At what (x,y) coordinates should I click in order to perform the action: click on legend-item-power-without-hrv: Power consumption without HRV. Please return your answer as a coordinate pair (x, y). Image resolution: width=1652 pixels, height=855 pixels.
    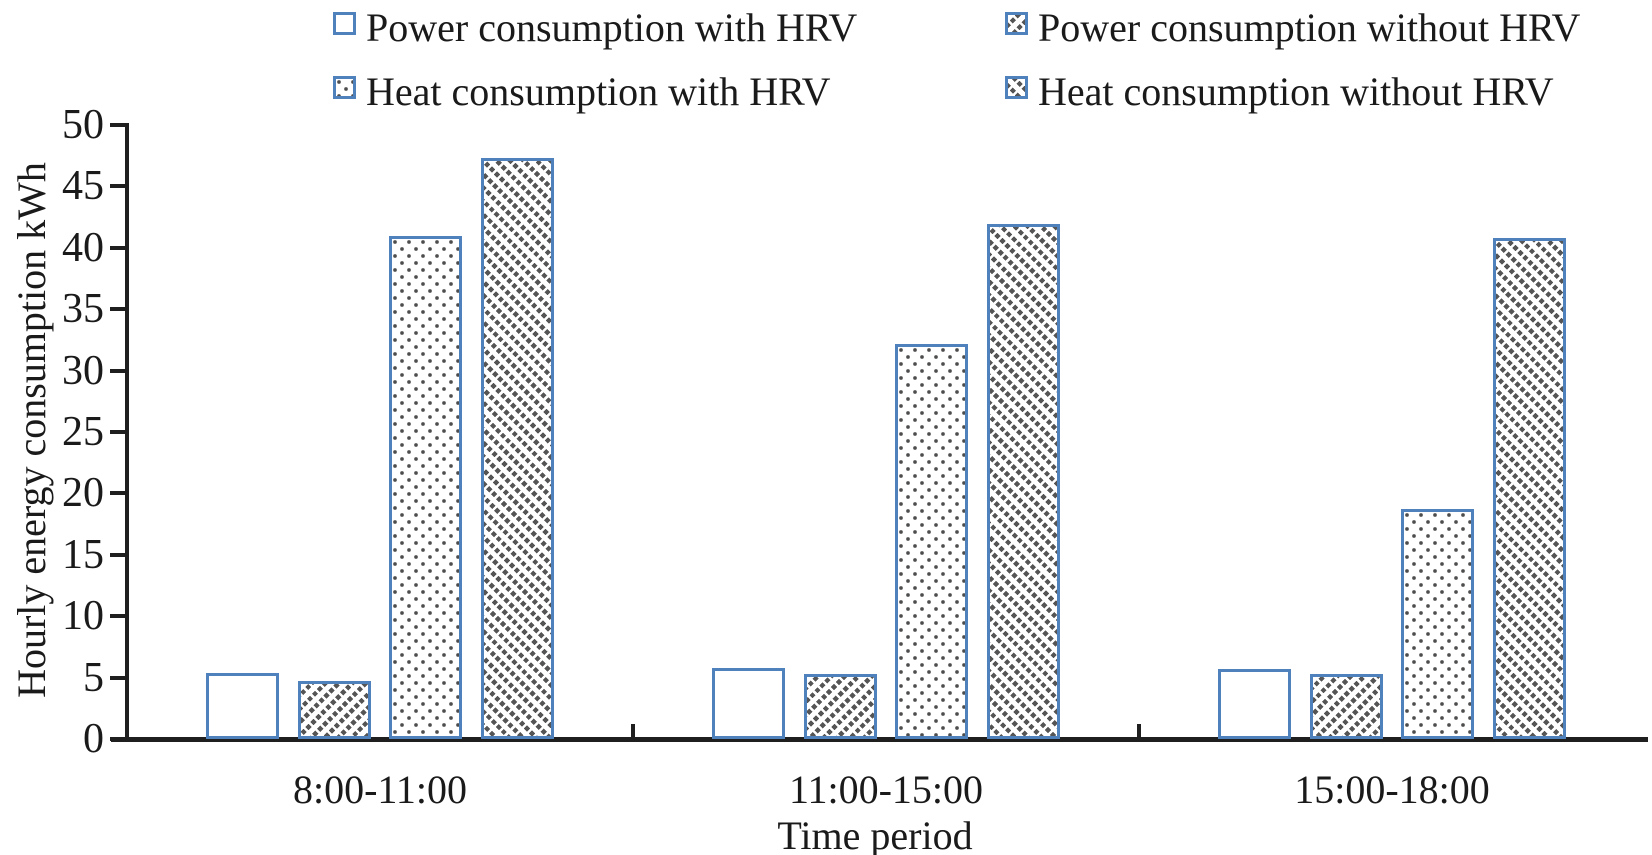
    Looking at the image, I should click on (1292, 28).